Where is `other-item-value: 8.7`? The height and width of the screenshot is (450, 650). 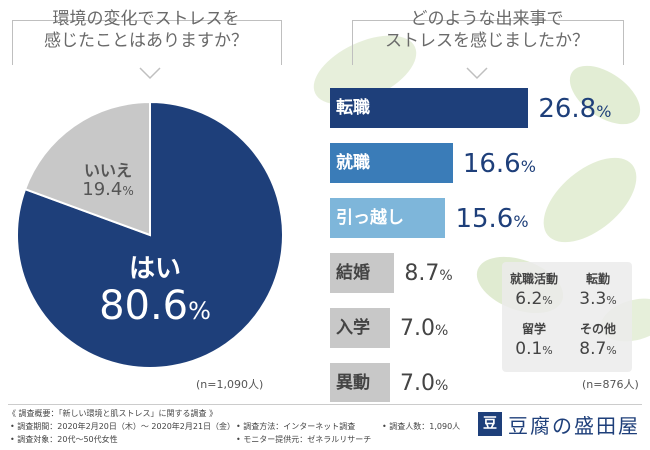
other-item-value: 8.7 is located at coordinates (593, 349).